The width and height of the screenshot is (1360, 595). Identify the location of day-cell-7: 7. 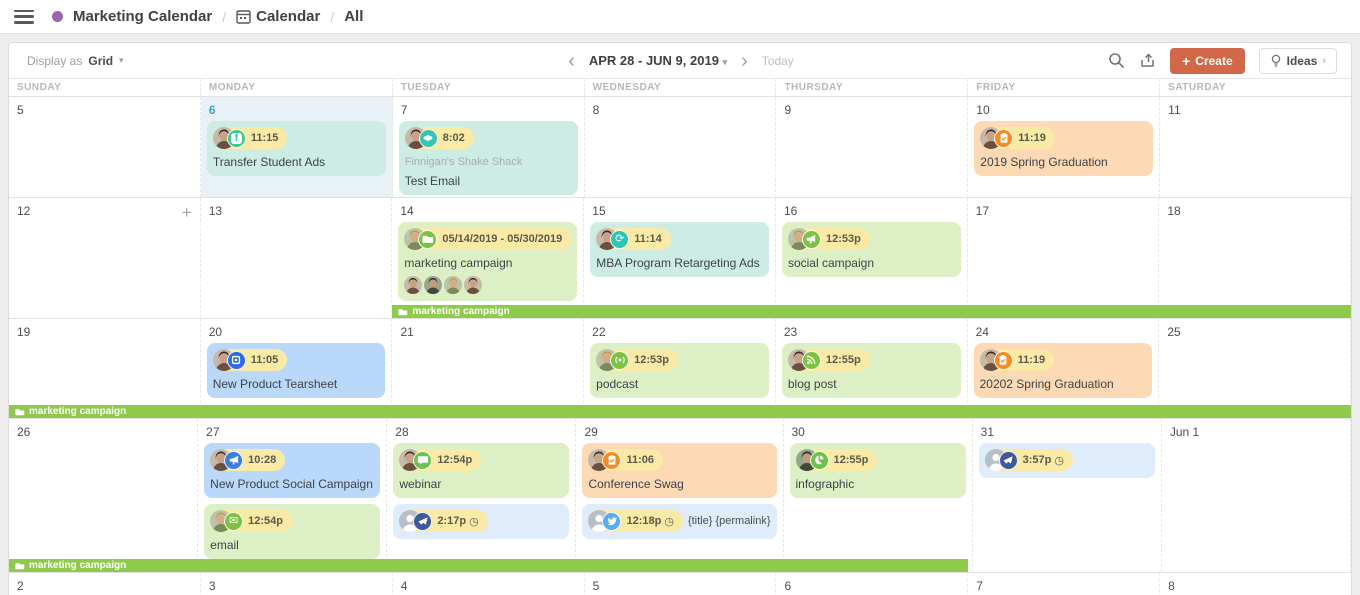
(1064, 584).